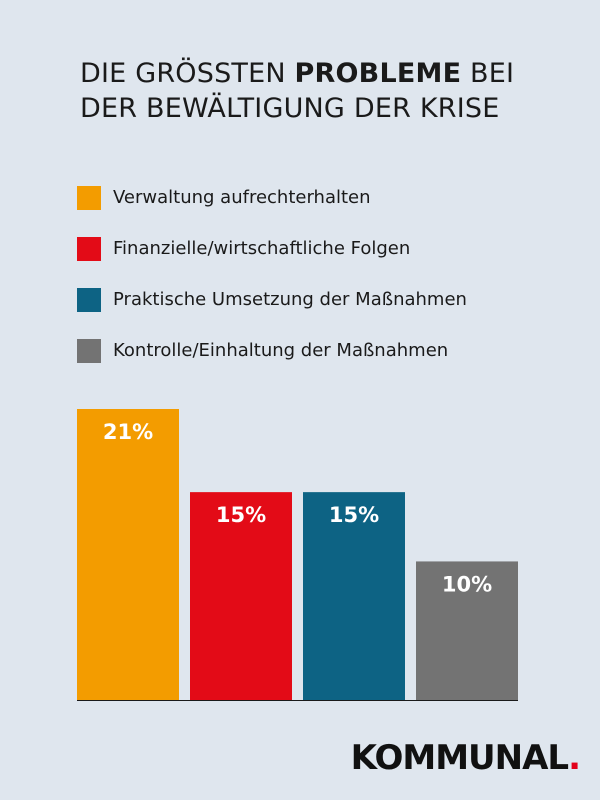  I want to click on brand-name: KOMMUNAL, so click(459, 758).